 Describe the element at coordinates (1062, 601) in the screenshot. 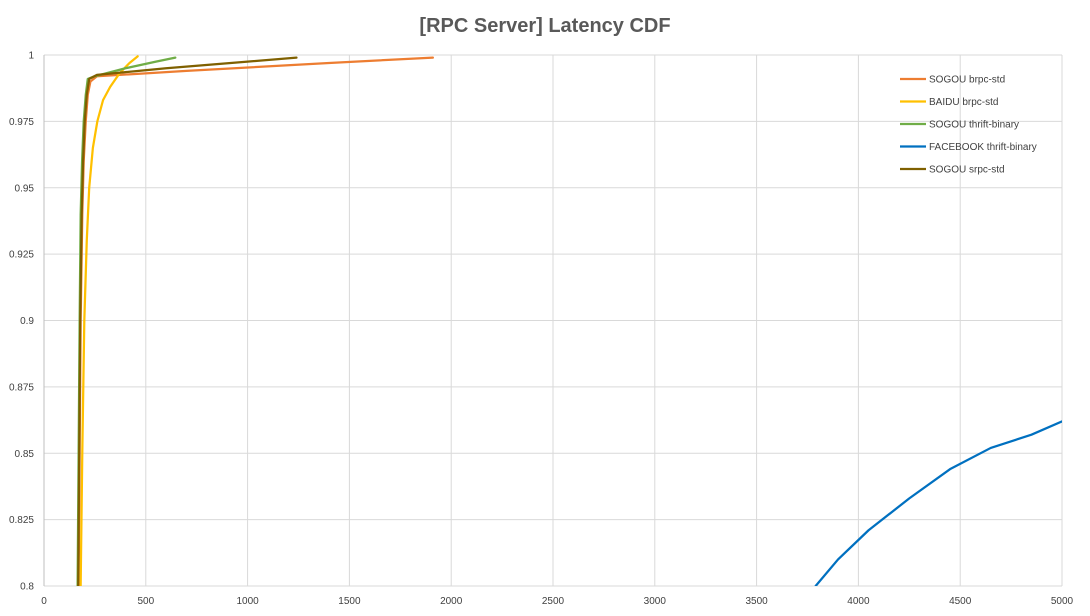

I see `x-tick-label: 5000` at that location.